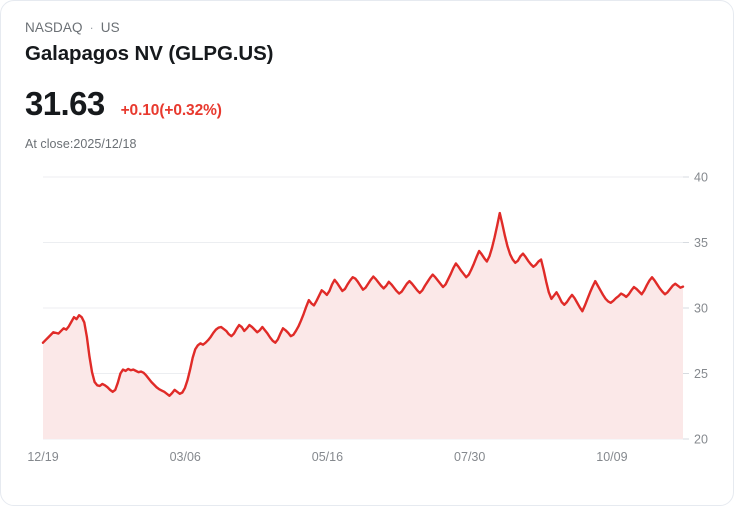  What do you see at coordinates (185, 457) in the screenshot?
I see `x-axis-tick-label: 03/06` at bounding box center [185, 457].